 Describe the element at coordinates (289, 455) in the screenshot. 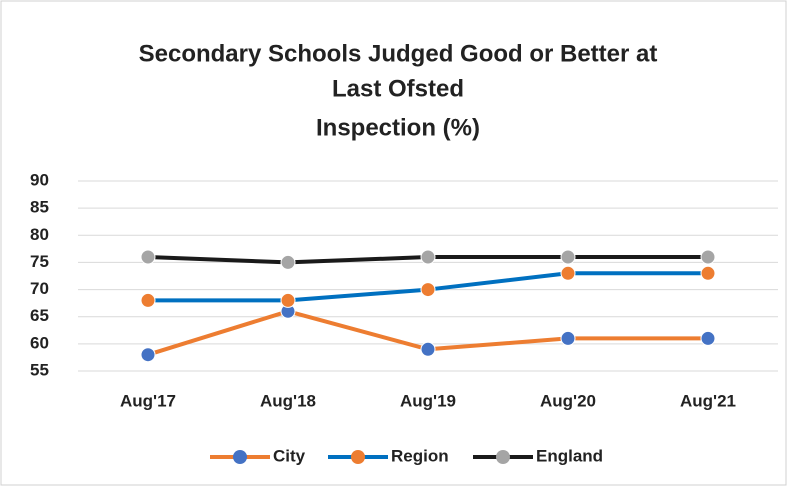

I see `legend-label: City` at that location.